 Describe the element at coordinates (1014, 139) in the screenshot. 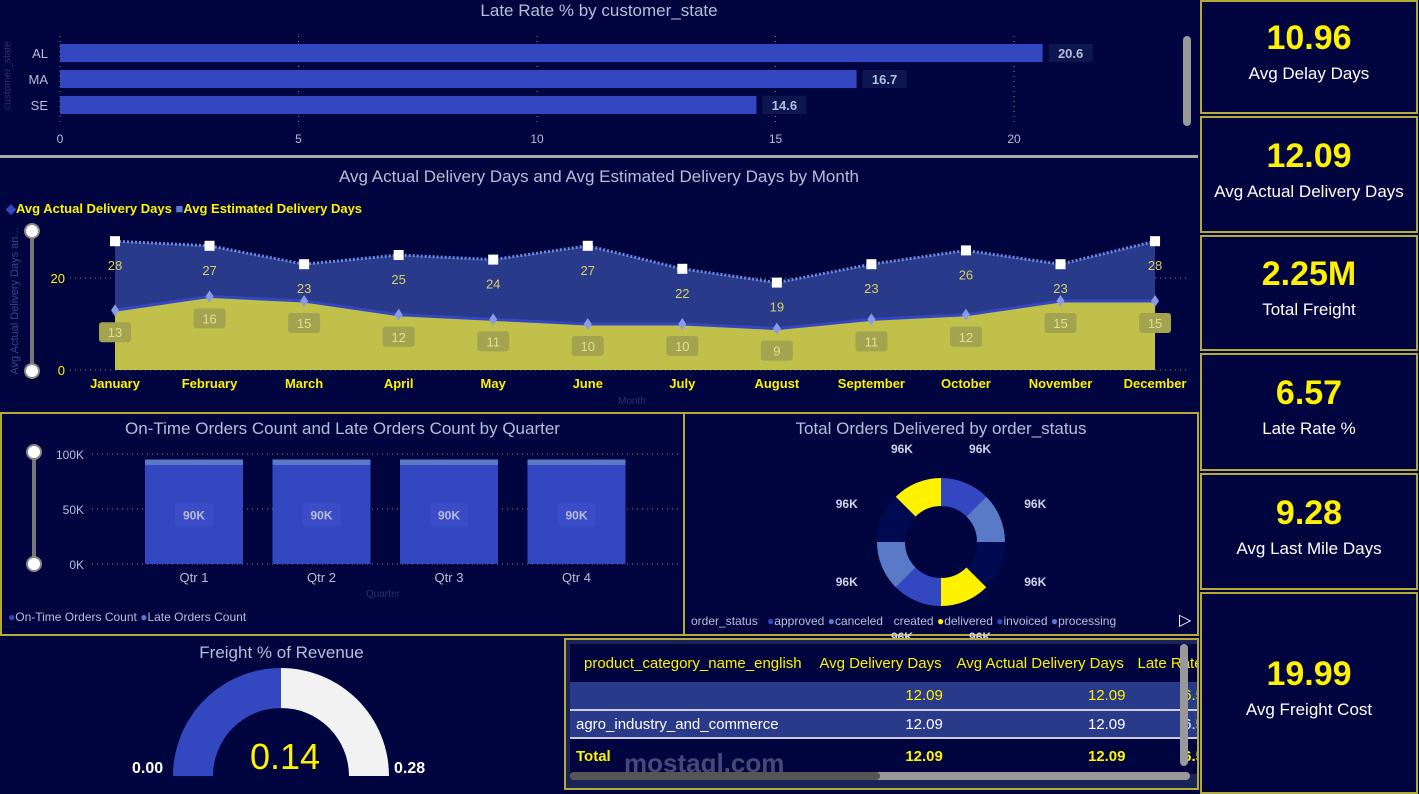

I see `tick-label: 20` at that location.